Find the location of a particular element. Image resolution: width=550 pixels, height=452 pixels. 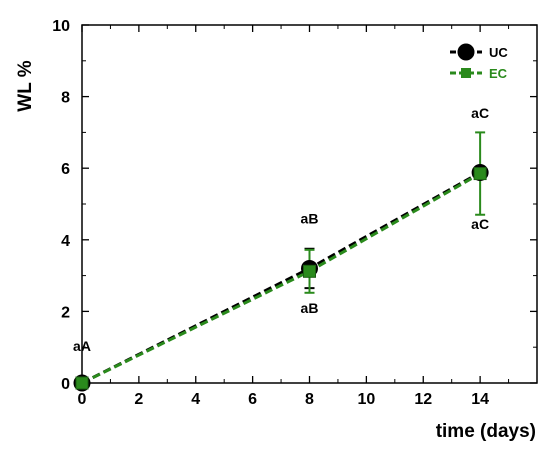

y-tick-label: 0 is located at coordinates (65, 384).